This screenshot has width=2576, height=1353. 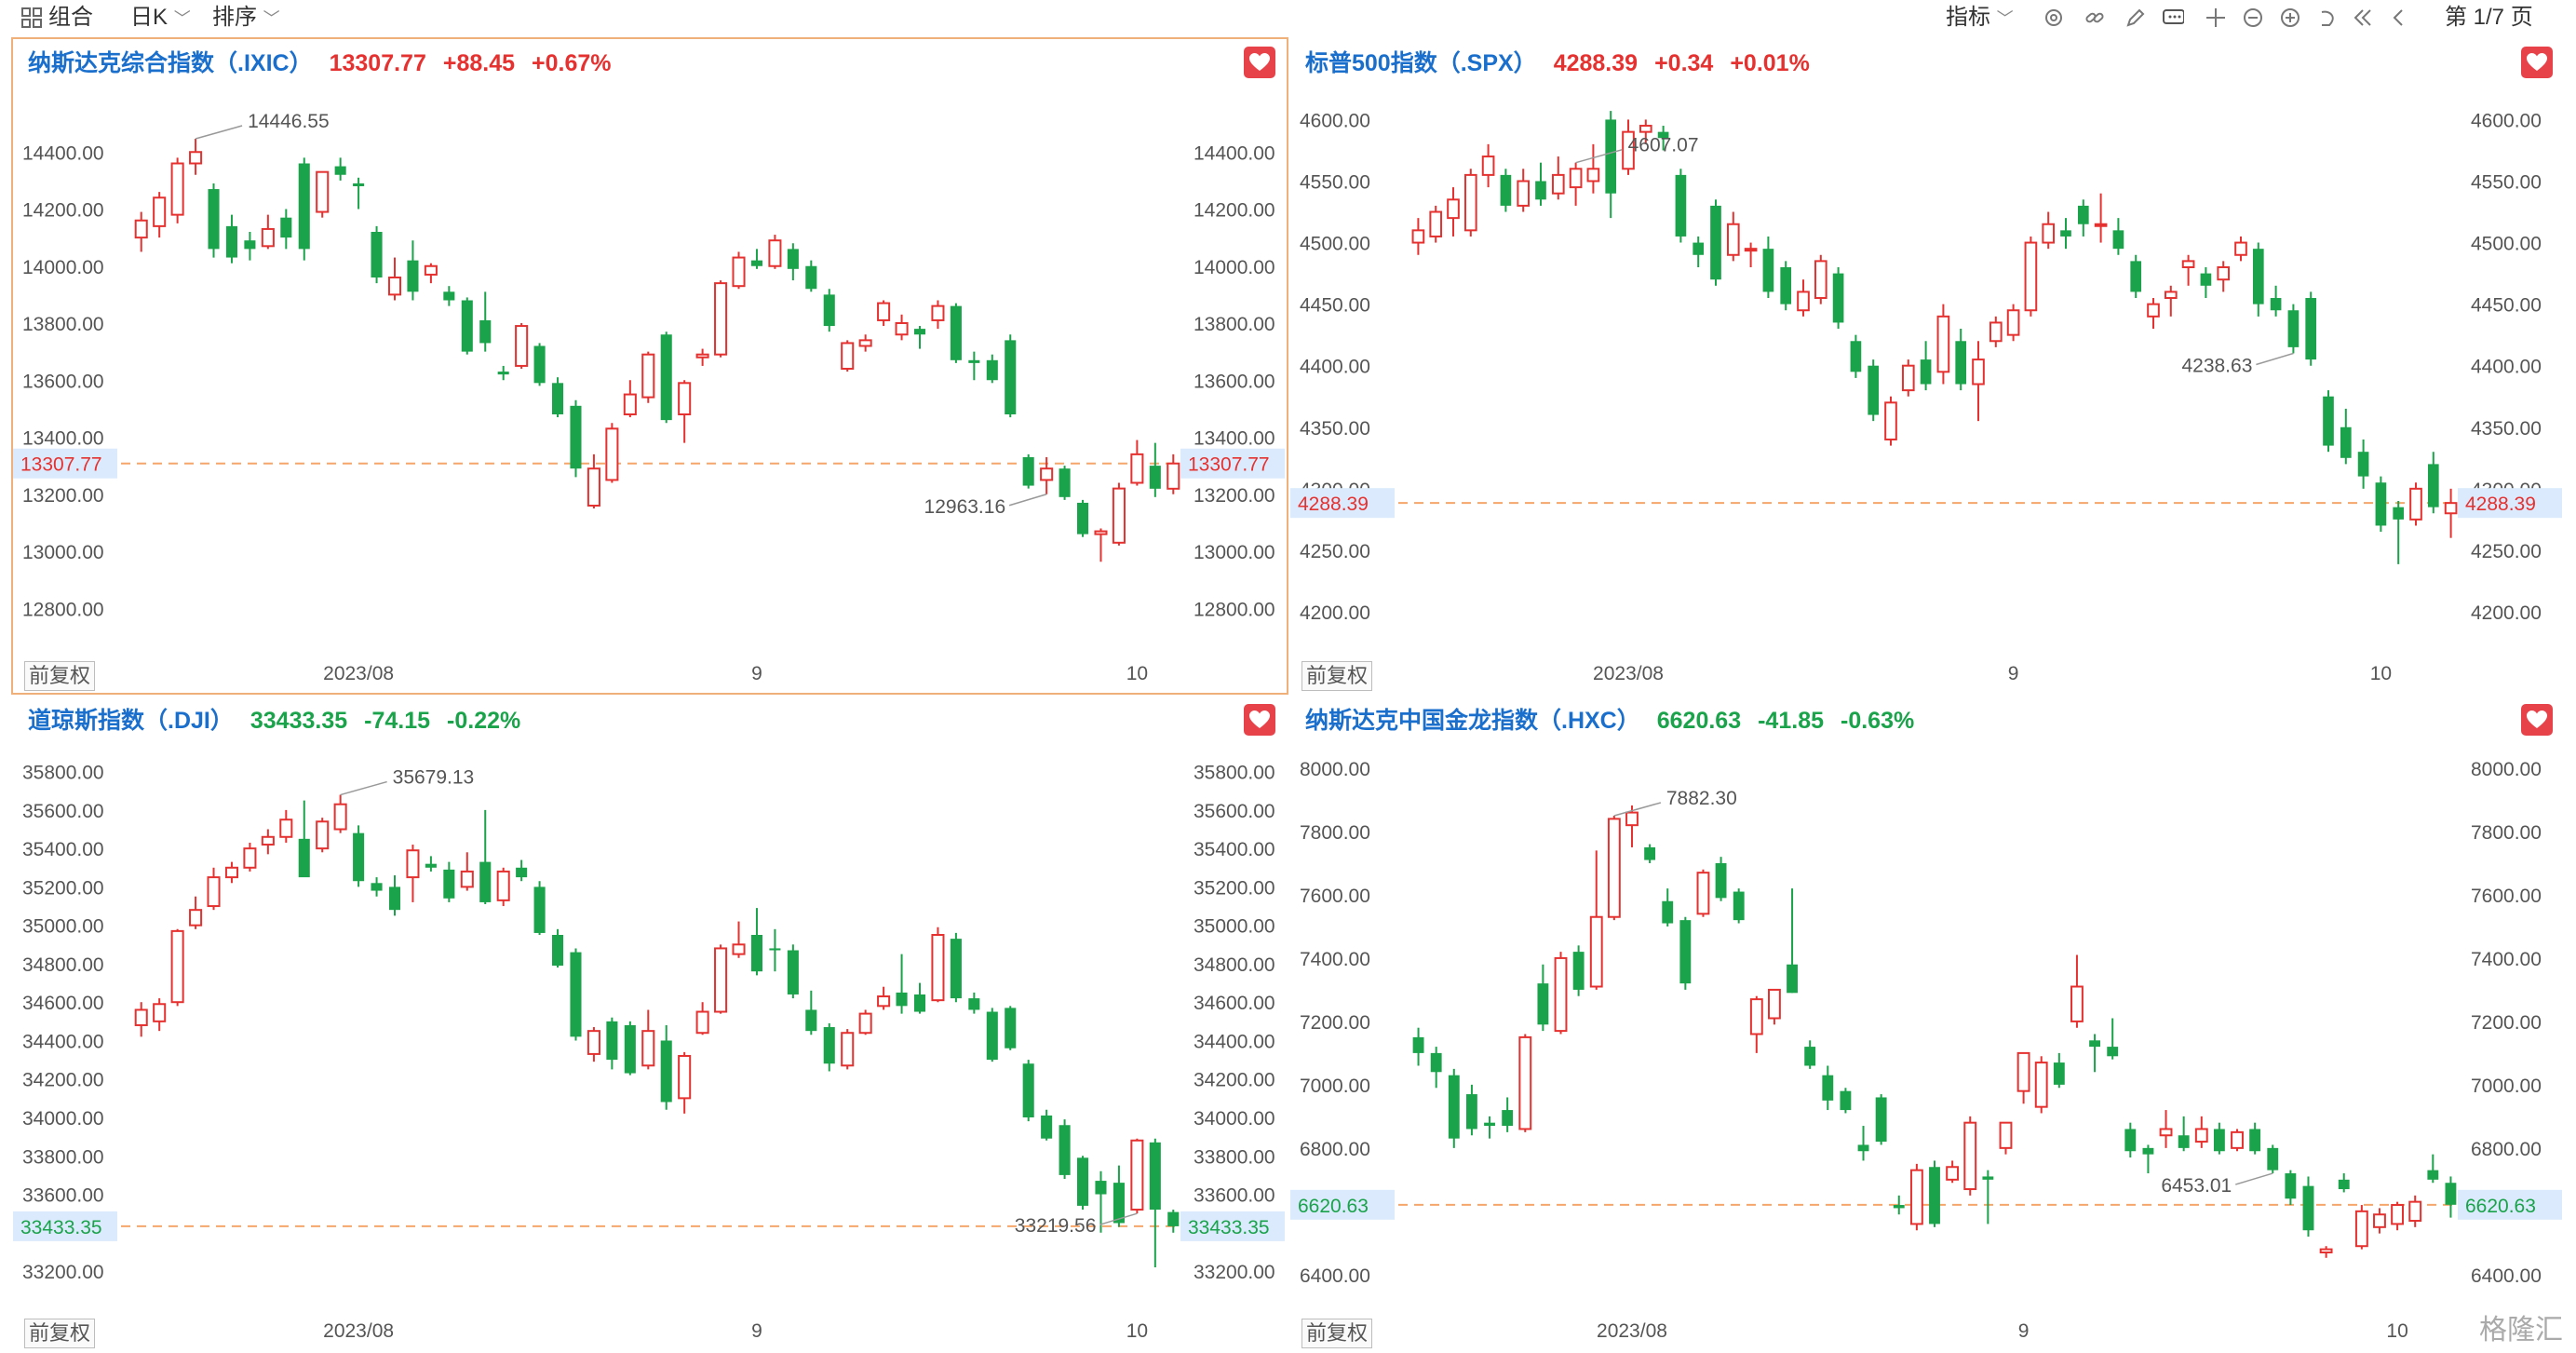 I want to click on favorite-button, so click(x=1259, y=62).